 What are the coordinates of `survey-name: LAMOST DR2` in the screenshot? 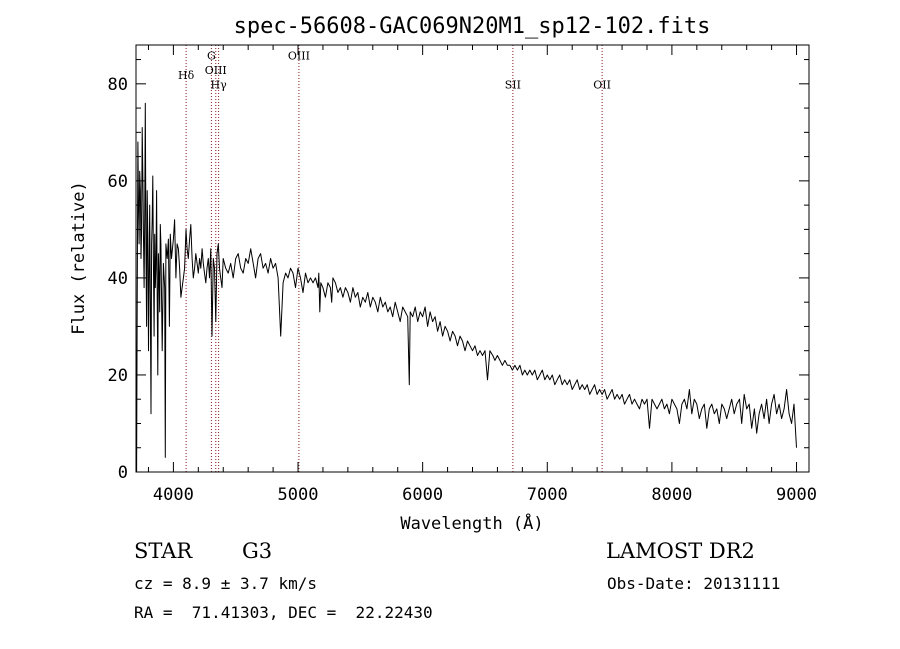 It's located at (680, 551).